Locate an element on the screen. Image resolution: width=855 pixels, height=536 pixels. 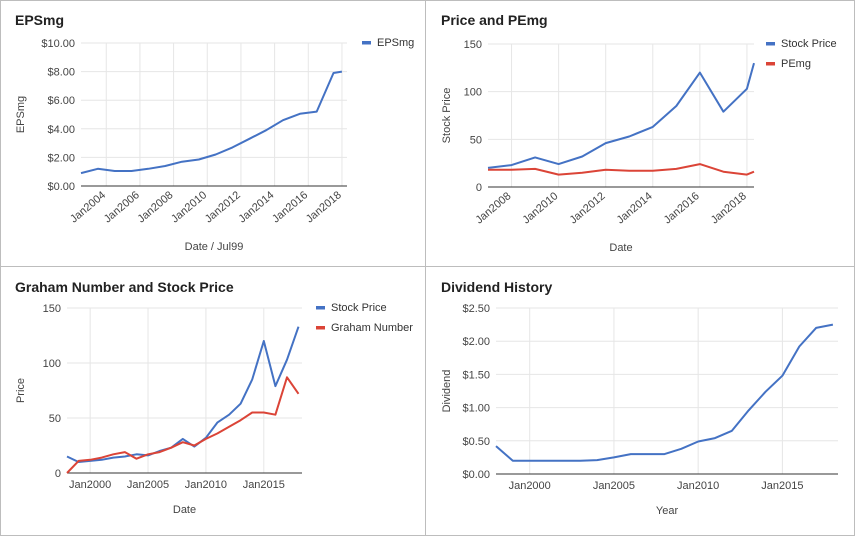
y-axis-title: Price is located at coordinates (21, 390).